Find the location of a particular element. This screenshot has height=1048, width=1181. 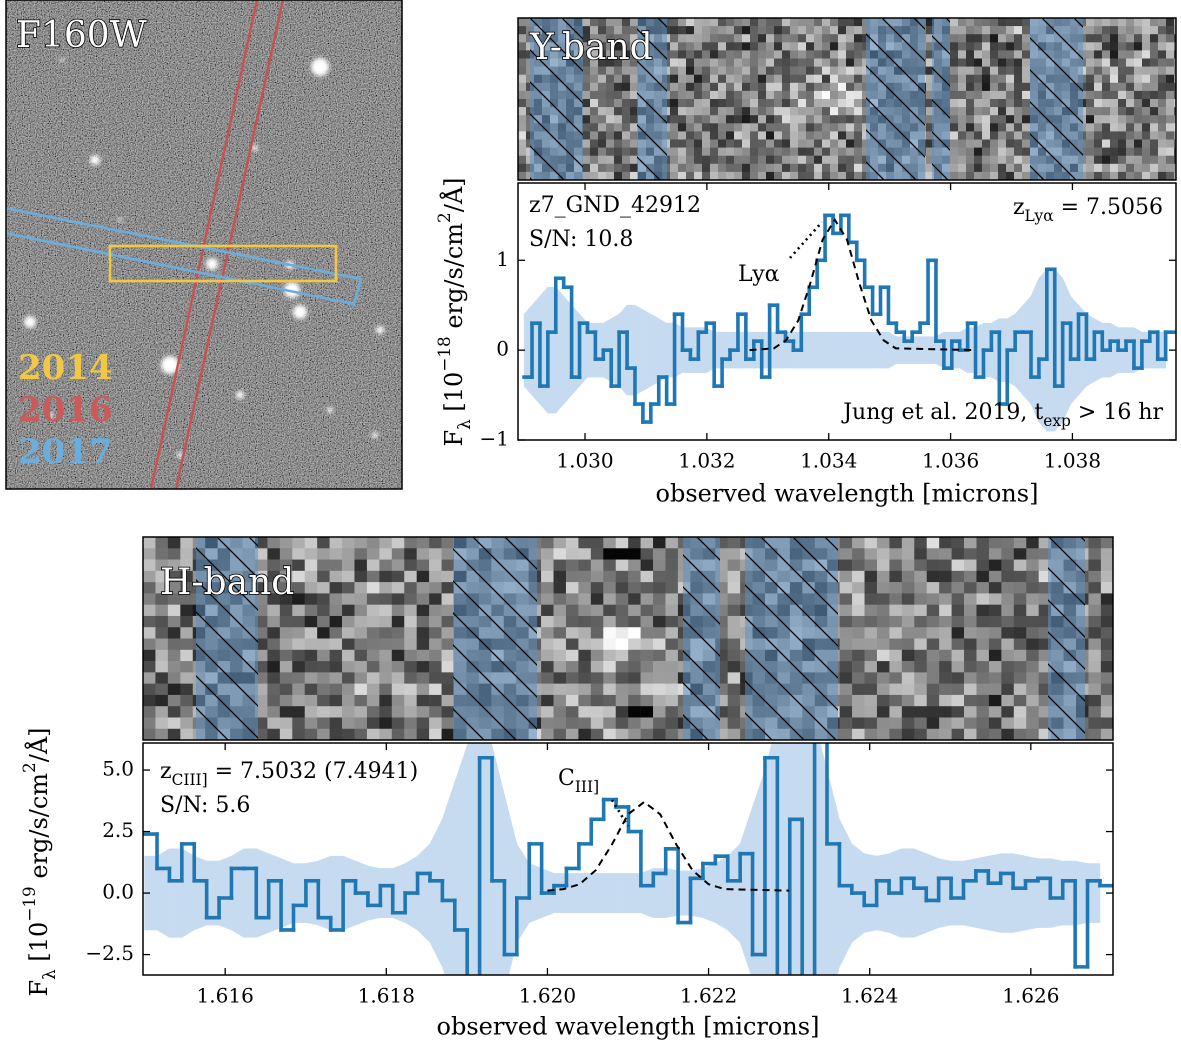

y-axis-label-part: /Å] is located at coordinates (38, 744).